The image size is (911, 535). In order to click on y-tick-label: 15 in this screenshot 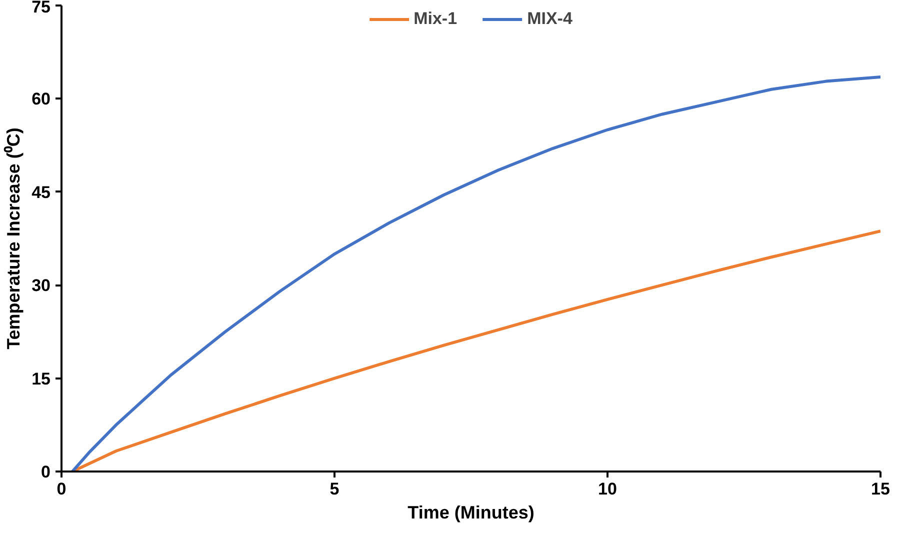, I will do `click(41, 378)`.